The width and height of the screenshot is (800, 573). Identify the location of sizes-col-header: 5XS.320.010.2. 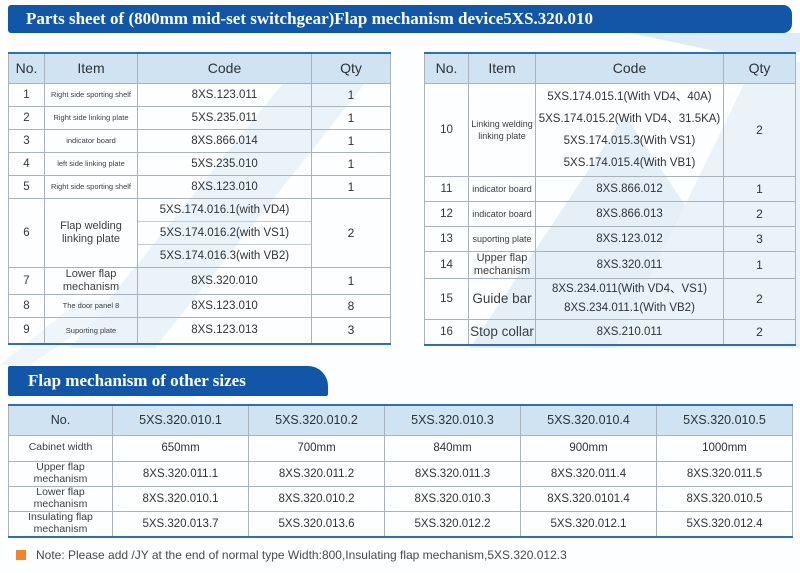
(316, 420).